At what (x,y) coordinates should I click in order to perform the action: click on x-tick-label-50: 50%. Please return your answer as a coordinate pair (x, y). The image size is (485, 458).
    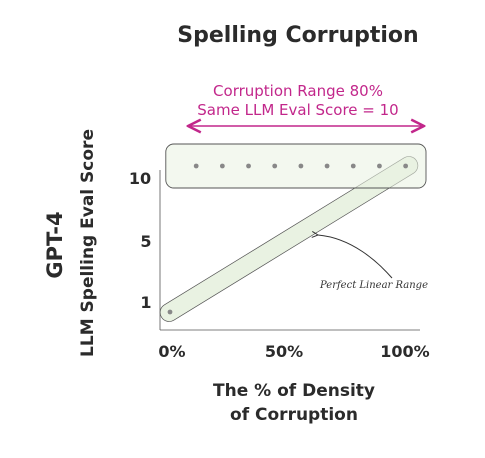
    Looking at the image, I should click on (284, 351).